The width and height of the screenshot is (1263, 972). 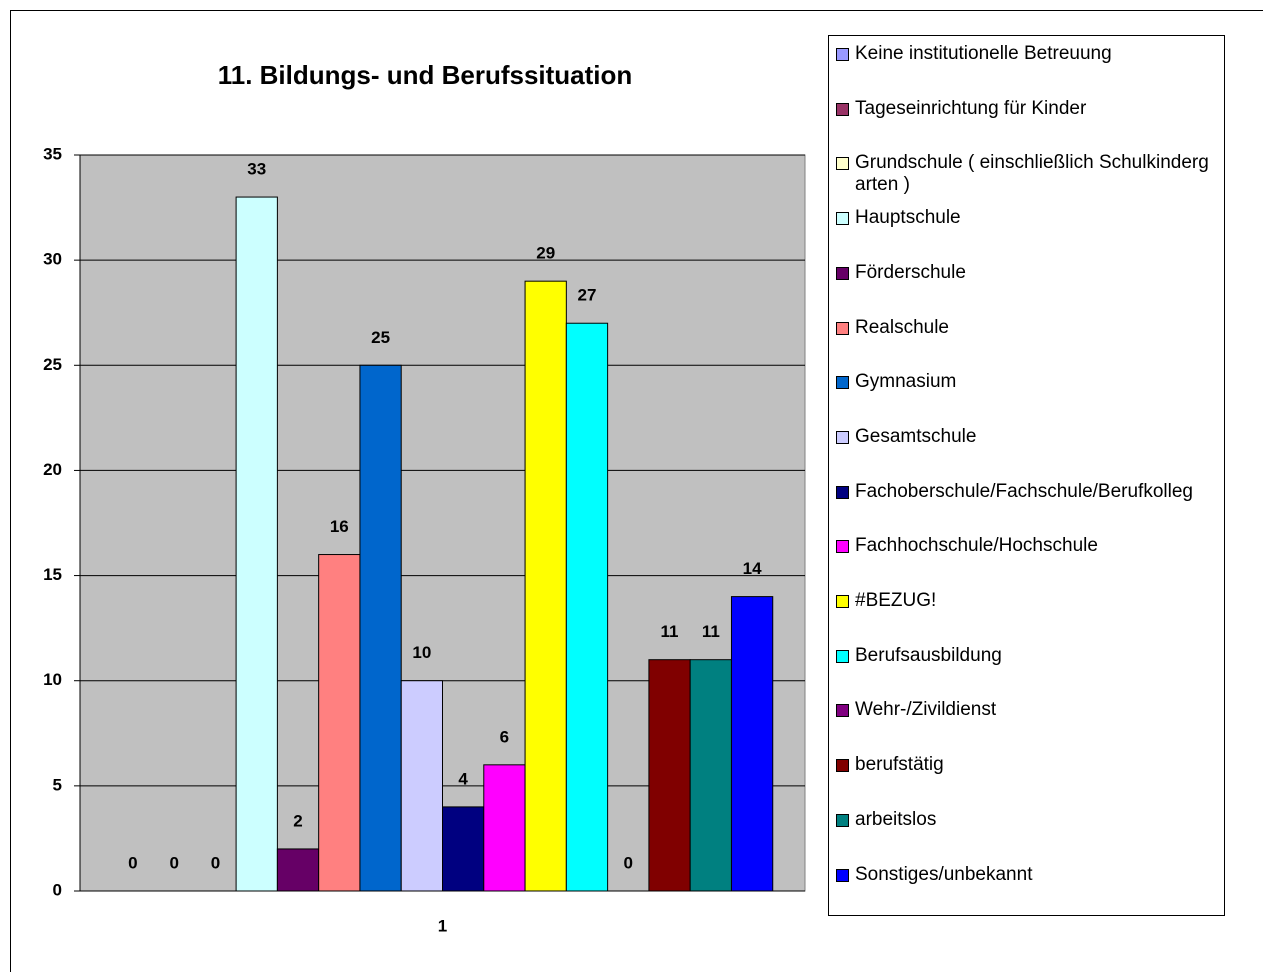 What do you see at coordinates (421, 652) in the screenshot?
I see `data-label: 10` at bounding box center [421, 652].